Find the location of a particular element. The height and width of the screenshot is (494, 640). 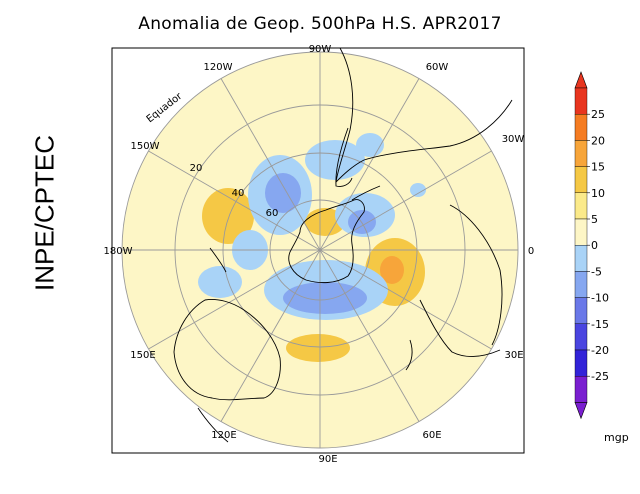

colorbar-unit: mgp is located at coordinates (616, 437).